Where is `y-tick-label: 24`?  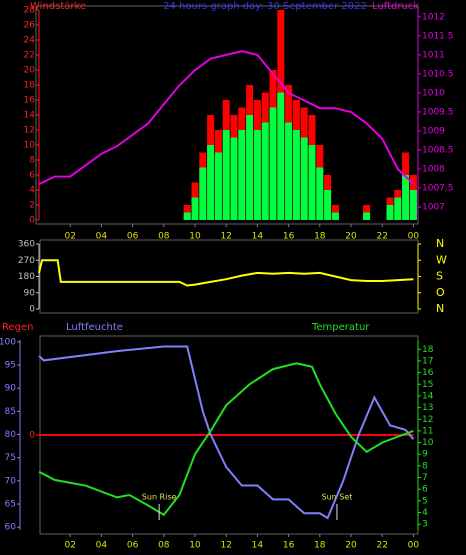 y-tick-label: 24 is located at coordinates (30, 41).